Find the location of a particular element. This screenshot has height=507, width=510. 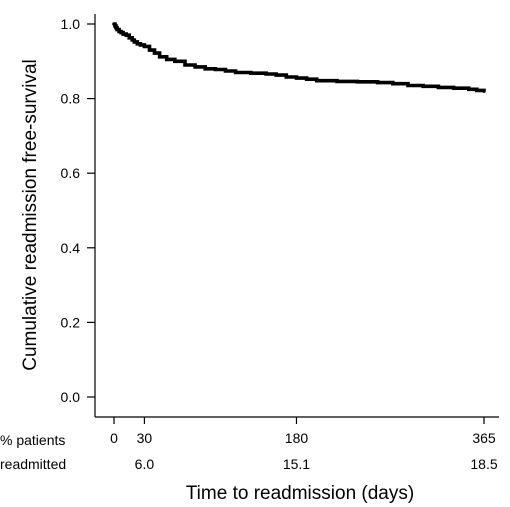

y-tick-label: 0.2 is located at coordinates (71, 322).